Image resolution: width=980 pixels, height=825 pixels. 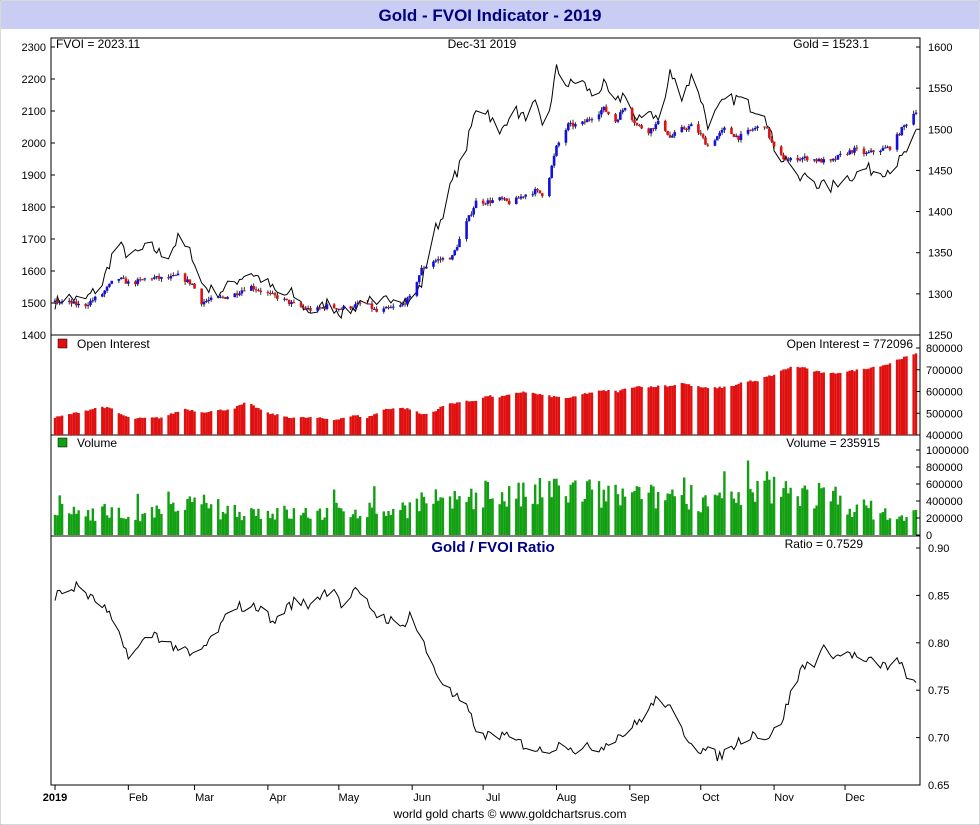 I want to click on ratio-axis-label: 0.70, so click(x=938, y=739).